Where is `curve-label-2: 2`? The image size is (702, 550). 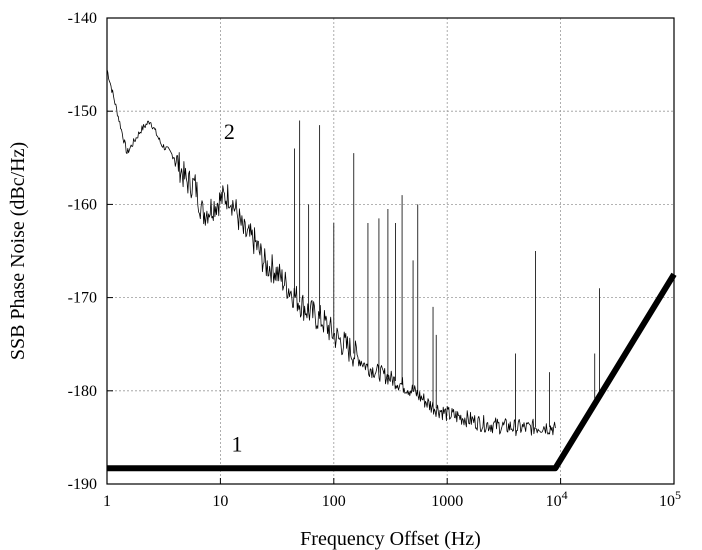
curve-label-2: 2 is located at coordinates (229, 131).